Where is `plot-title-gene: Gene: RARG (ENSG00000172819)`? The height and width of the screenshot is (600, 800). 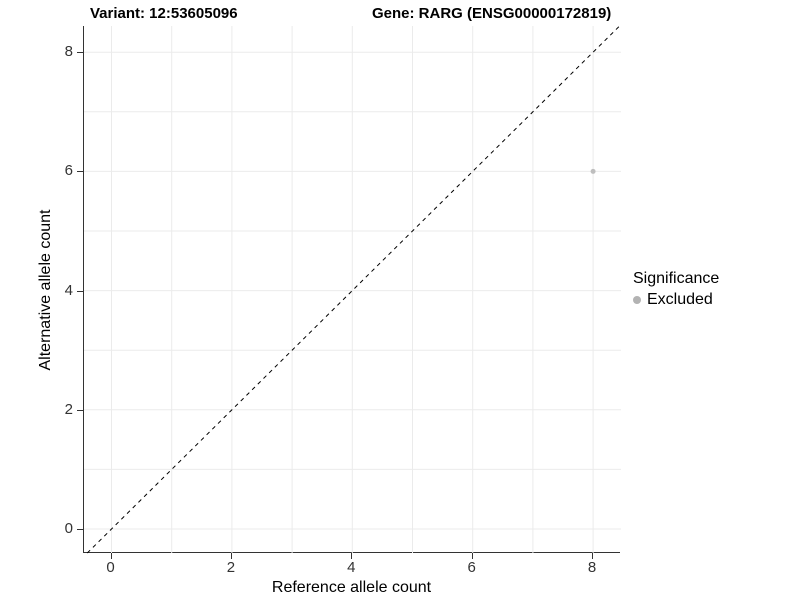
plot-title-gene: Gene: RARG (ENSG00000172819) is located at coordinates (492, 13).